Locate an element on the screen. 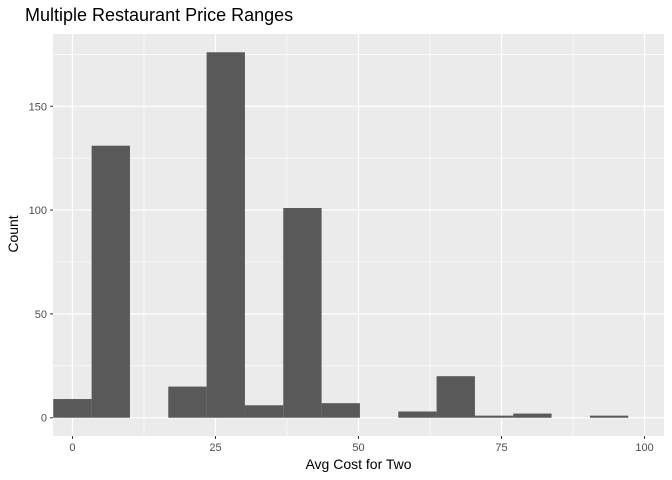 This screenshot has height=480, width=672. x-axis-title: Avg Cost for Two is located at coordinates (358, 464).